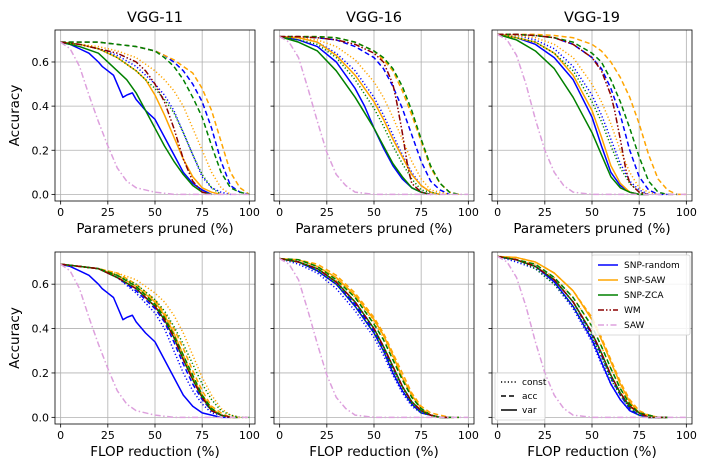 The image size is (706, 470). Describe the element at coordinates (592, 18) in the screenshot. I see `panel-title: VGG-19` at that location.